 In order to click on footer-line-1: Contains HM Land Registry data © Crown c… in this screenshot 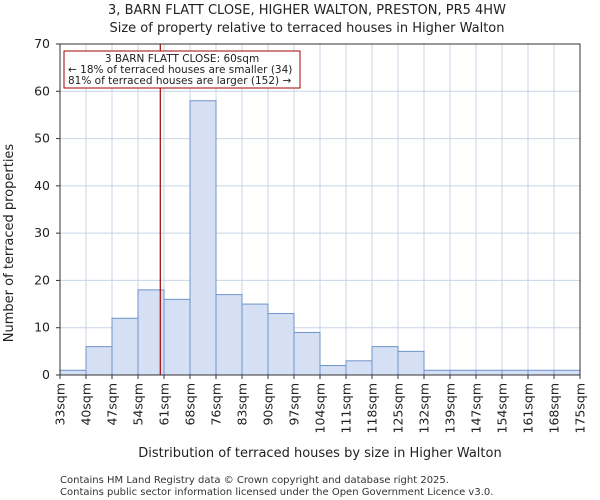, I will do `click(254, 480)`.